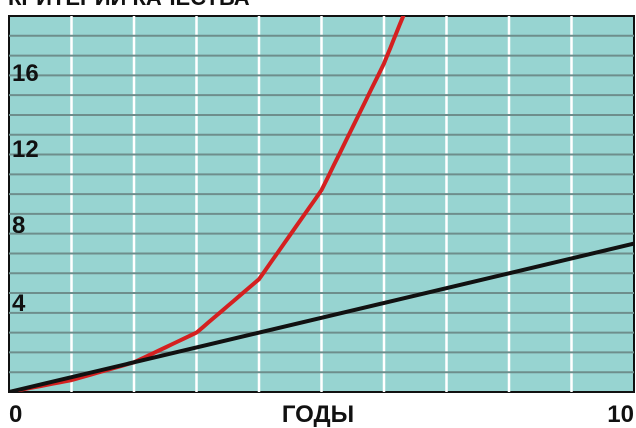  What do you see at coordinates (318, 414) in the screenshot?
I see `x-axis-label: ГОДЫ` at bounding box center [318, 414].